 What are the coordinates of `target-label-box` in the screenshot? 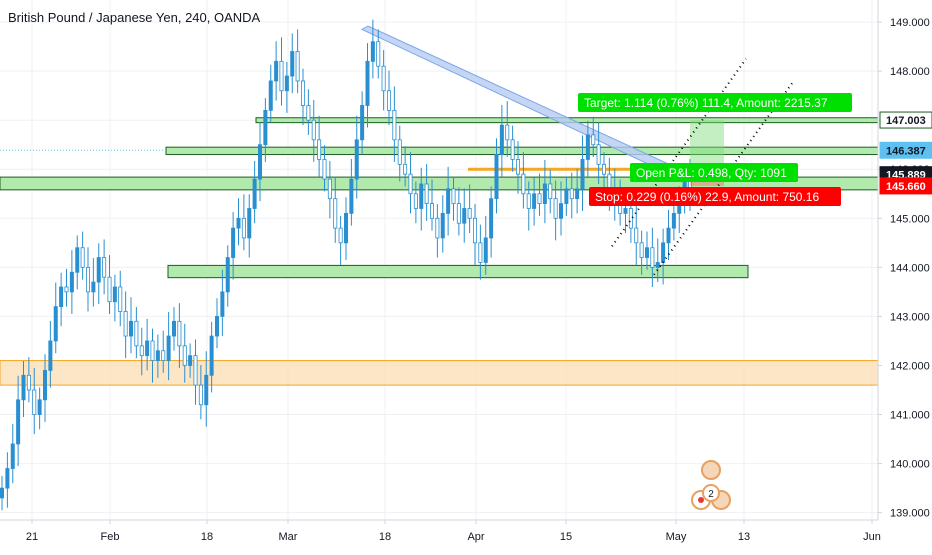 It's located at (715, 102).